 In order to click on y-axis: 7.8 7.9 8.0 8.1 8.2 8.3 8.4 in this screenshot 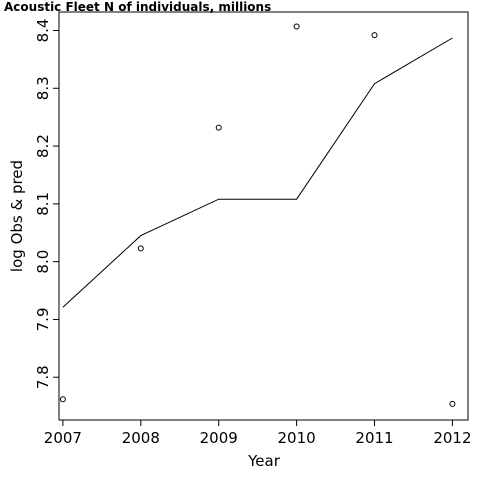, I will do `click(46, 204)`.